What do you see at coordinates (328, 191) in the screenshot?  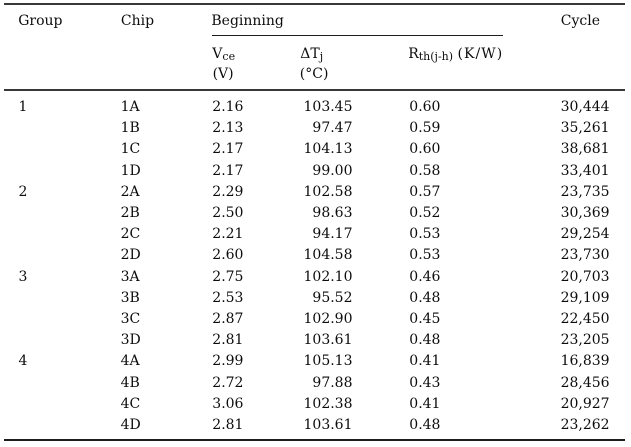 I see `cell-dtj: 102.58` at bounding box center [328, 191].